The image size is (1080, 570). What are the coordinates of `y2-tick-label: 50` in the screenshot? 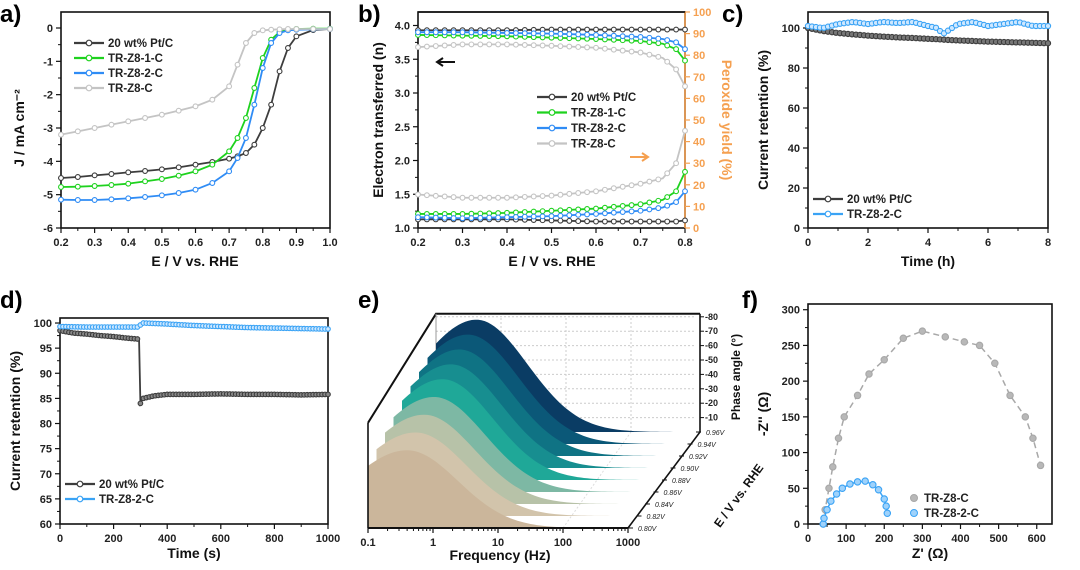 It's located at (699, 121).